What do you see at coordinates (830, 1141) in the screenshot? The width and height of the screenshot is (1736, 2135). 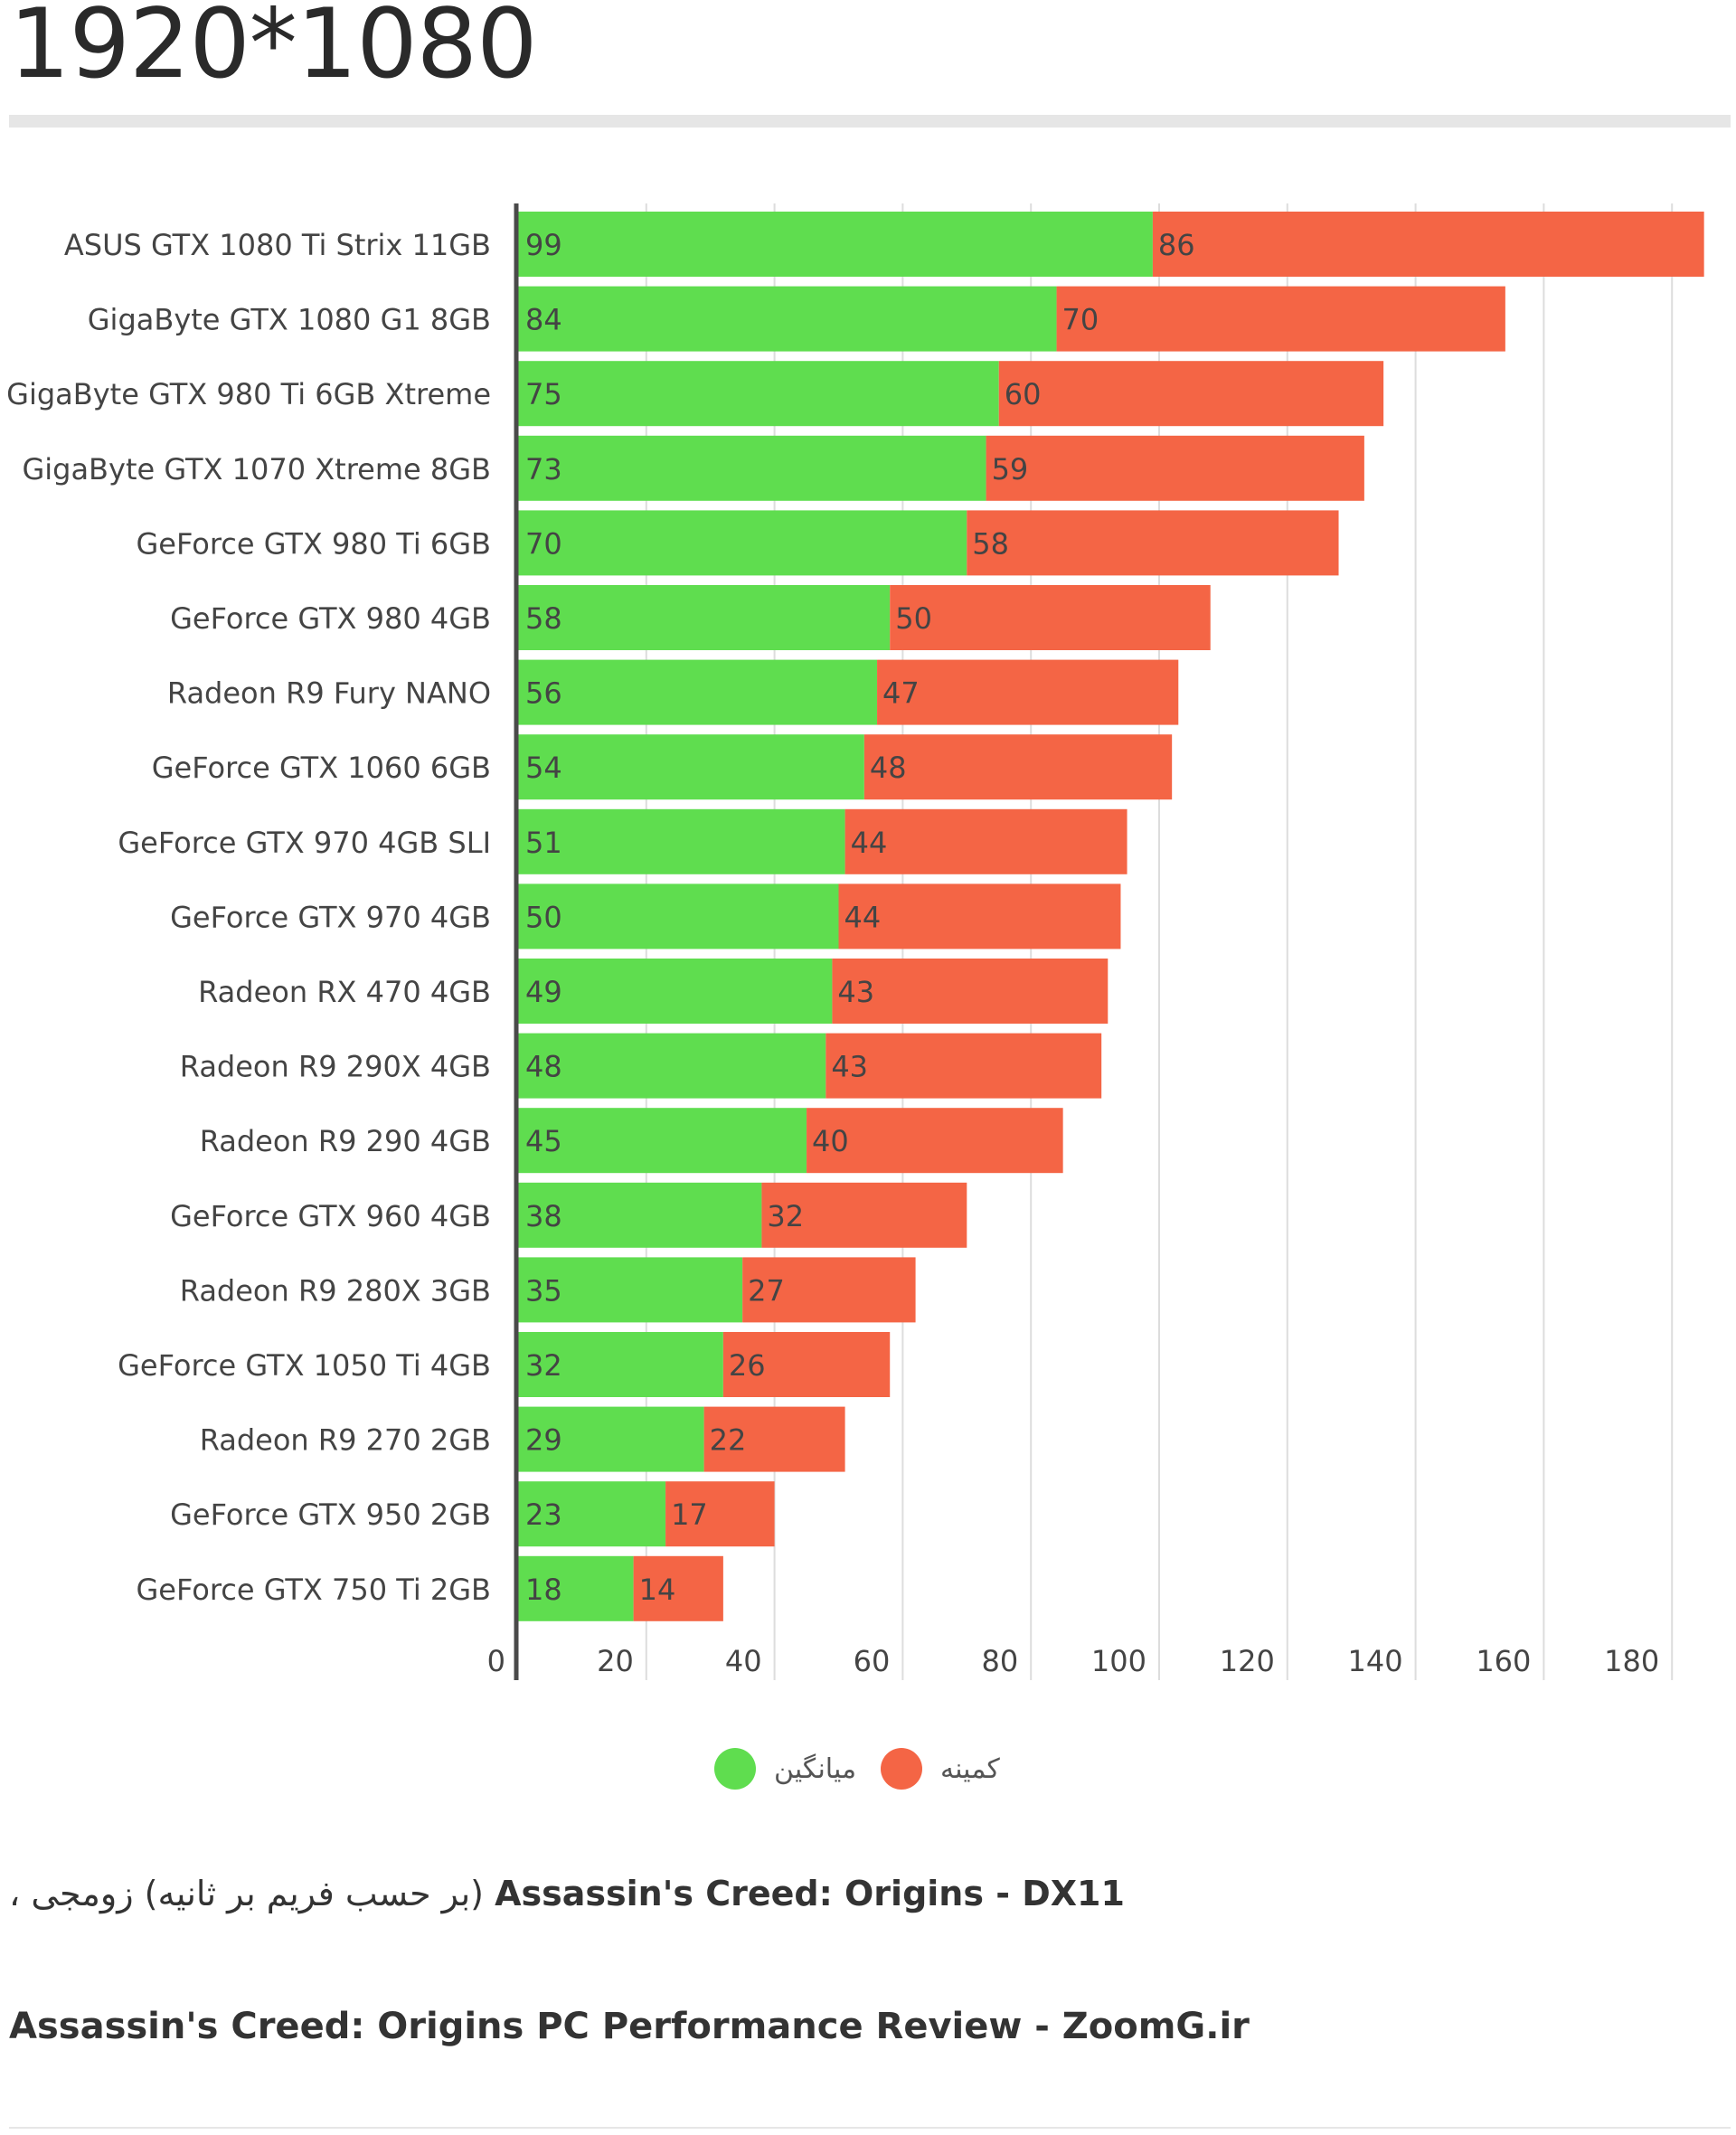 I see `data-label-minimum: 40` at bounding box center [830, 1141].